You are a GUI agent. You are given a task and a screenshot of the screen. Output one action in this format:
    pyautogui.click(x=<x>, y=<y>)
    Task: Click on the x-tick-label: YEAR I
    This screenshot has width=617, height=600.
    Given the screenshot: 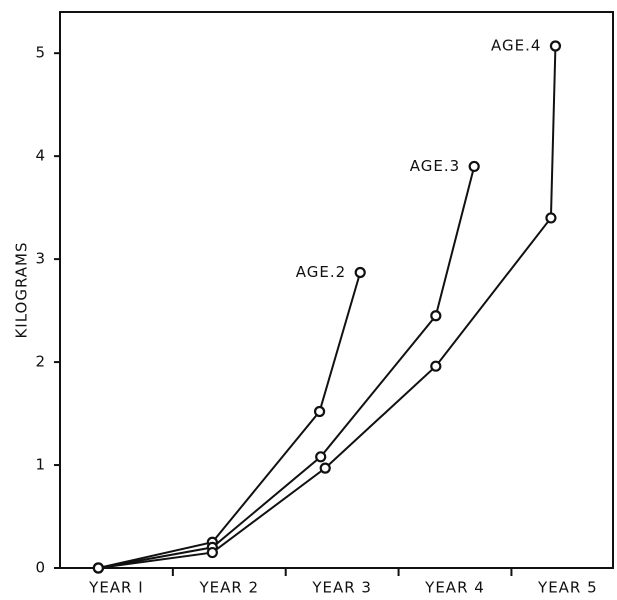 What is the action you would take?
    pyautogui.click(x=116, y=588)
    